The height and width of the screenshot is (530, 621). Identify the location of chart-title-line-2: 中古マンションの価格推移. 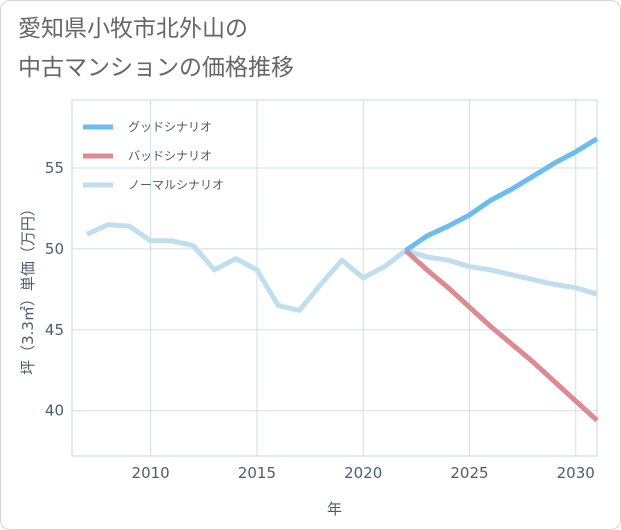
(156, 68).